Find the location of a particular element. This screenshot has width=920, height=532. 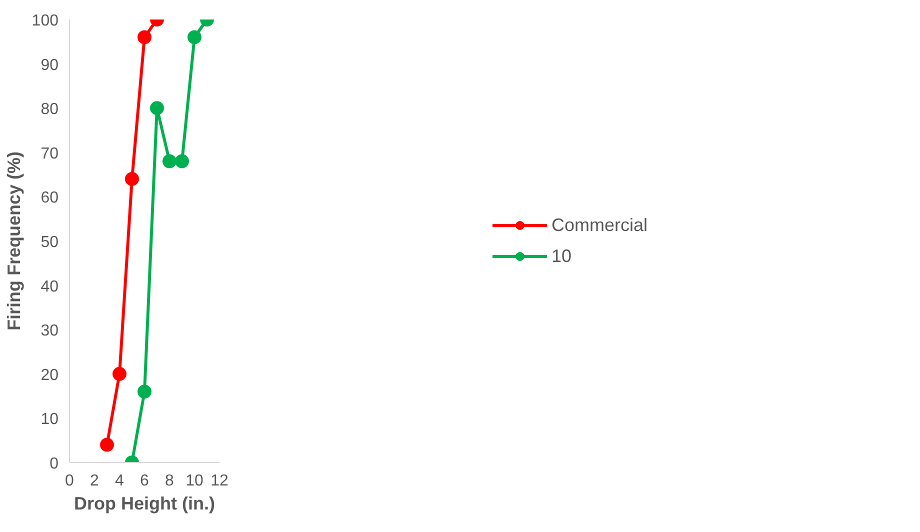

y-tick-label: 60 is located at coordinates (49, 198).